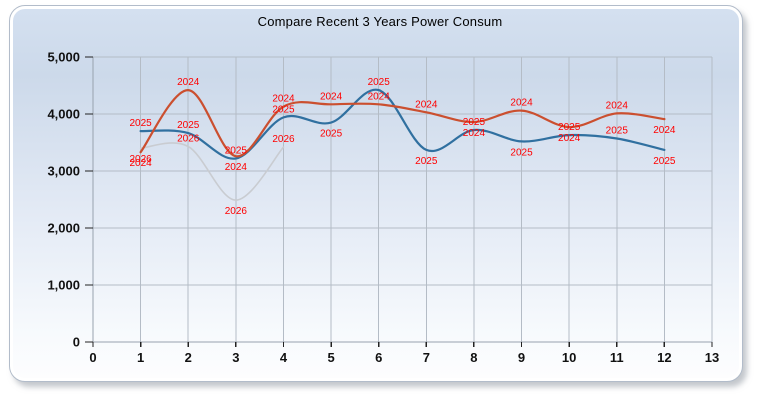 Image resolution: width=760 pixels, height=400 pixels. What do you see at coordinates (63, 200) in the screenshot?
I see `y-axis-labels: 0 1,000 2,000 3,000 4,000 5,000` at bounding box center [63, 200].